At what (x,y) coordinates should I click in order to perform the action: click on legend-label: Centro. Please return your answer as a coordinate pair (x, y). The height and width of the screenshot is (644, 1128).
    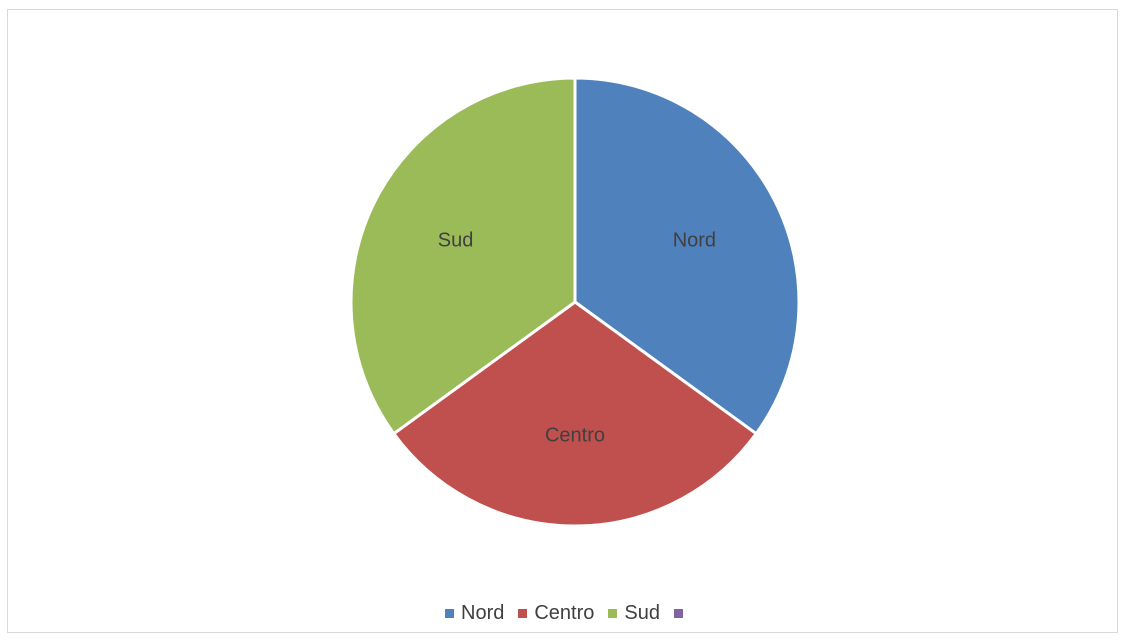
    Looking at the image, I should click on (564, 613).